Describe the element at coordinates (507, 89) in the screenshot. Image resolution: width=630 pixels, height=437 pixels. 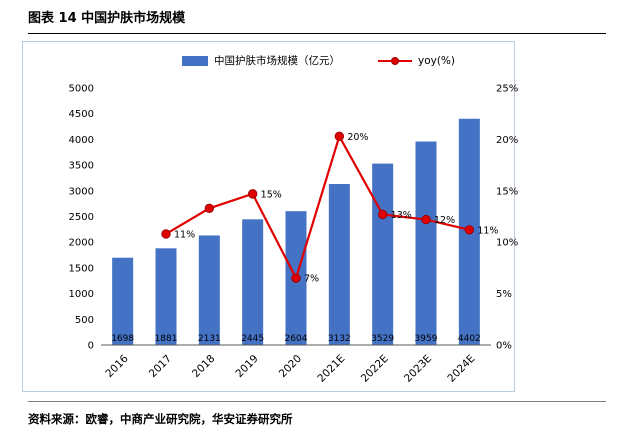
I see `right-axis-tick: 25%` at that location.